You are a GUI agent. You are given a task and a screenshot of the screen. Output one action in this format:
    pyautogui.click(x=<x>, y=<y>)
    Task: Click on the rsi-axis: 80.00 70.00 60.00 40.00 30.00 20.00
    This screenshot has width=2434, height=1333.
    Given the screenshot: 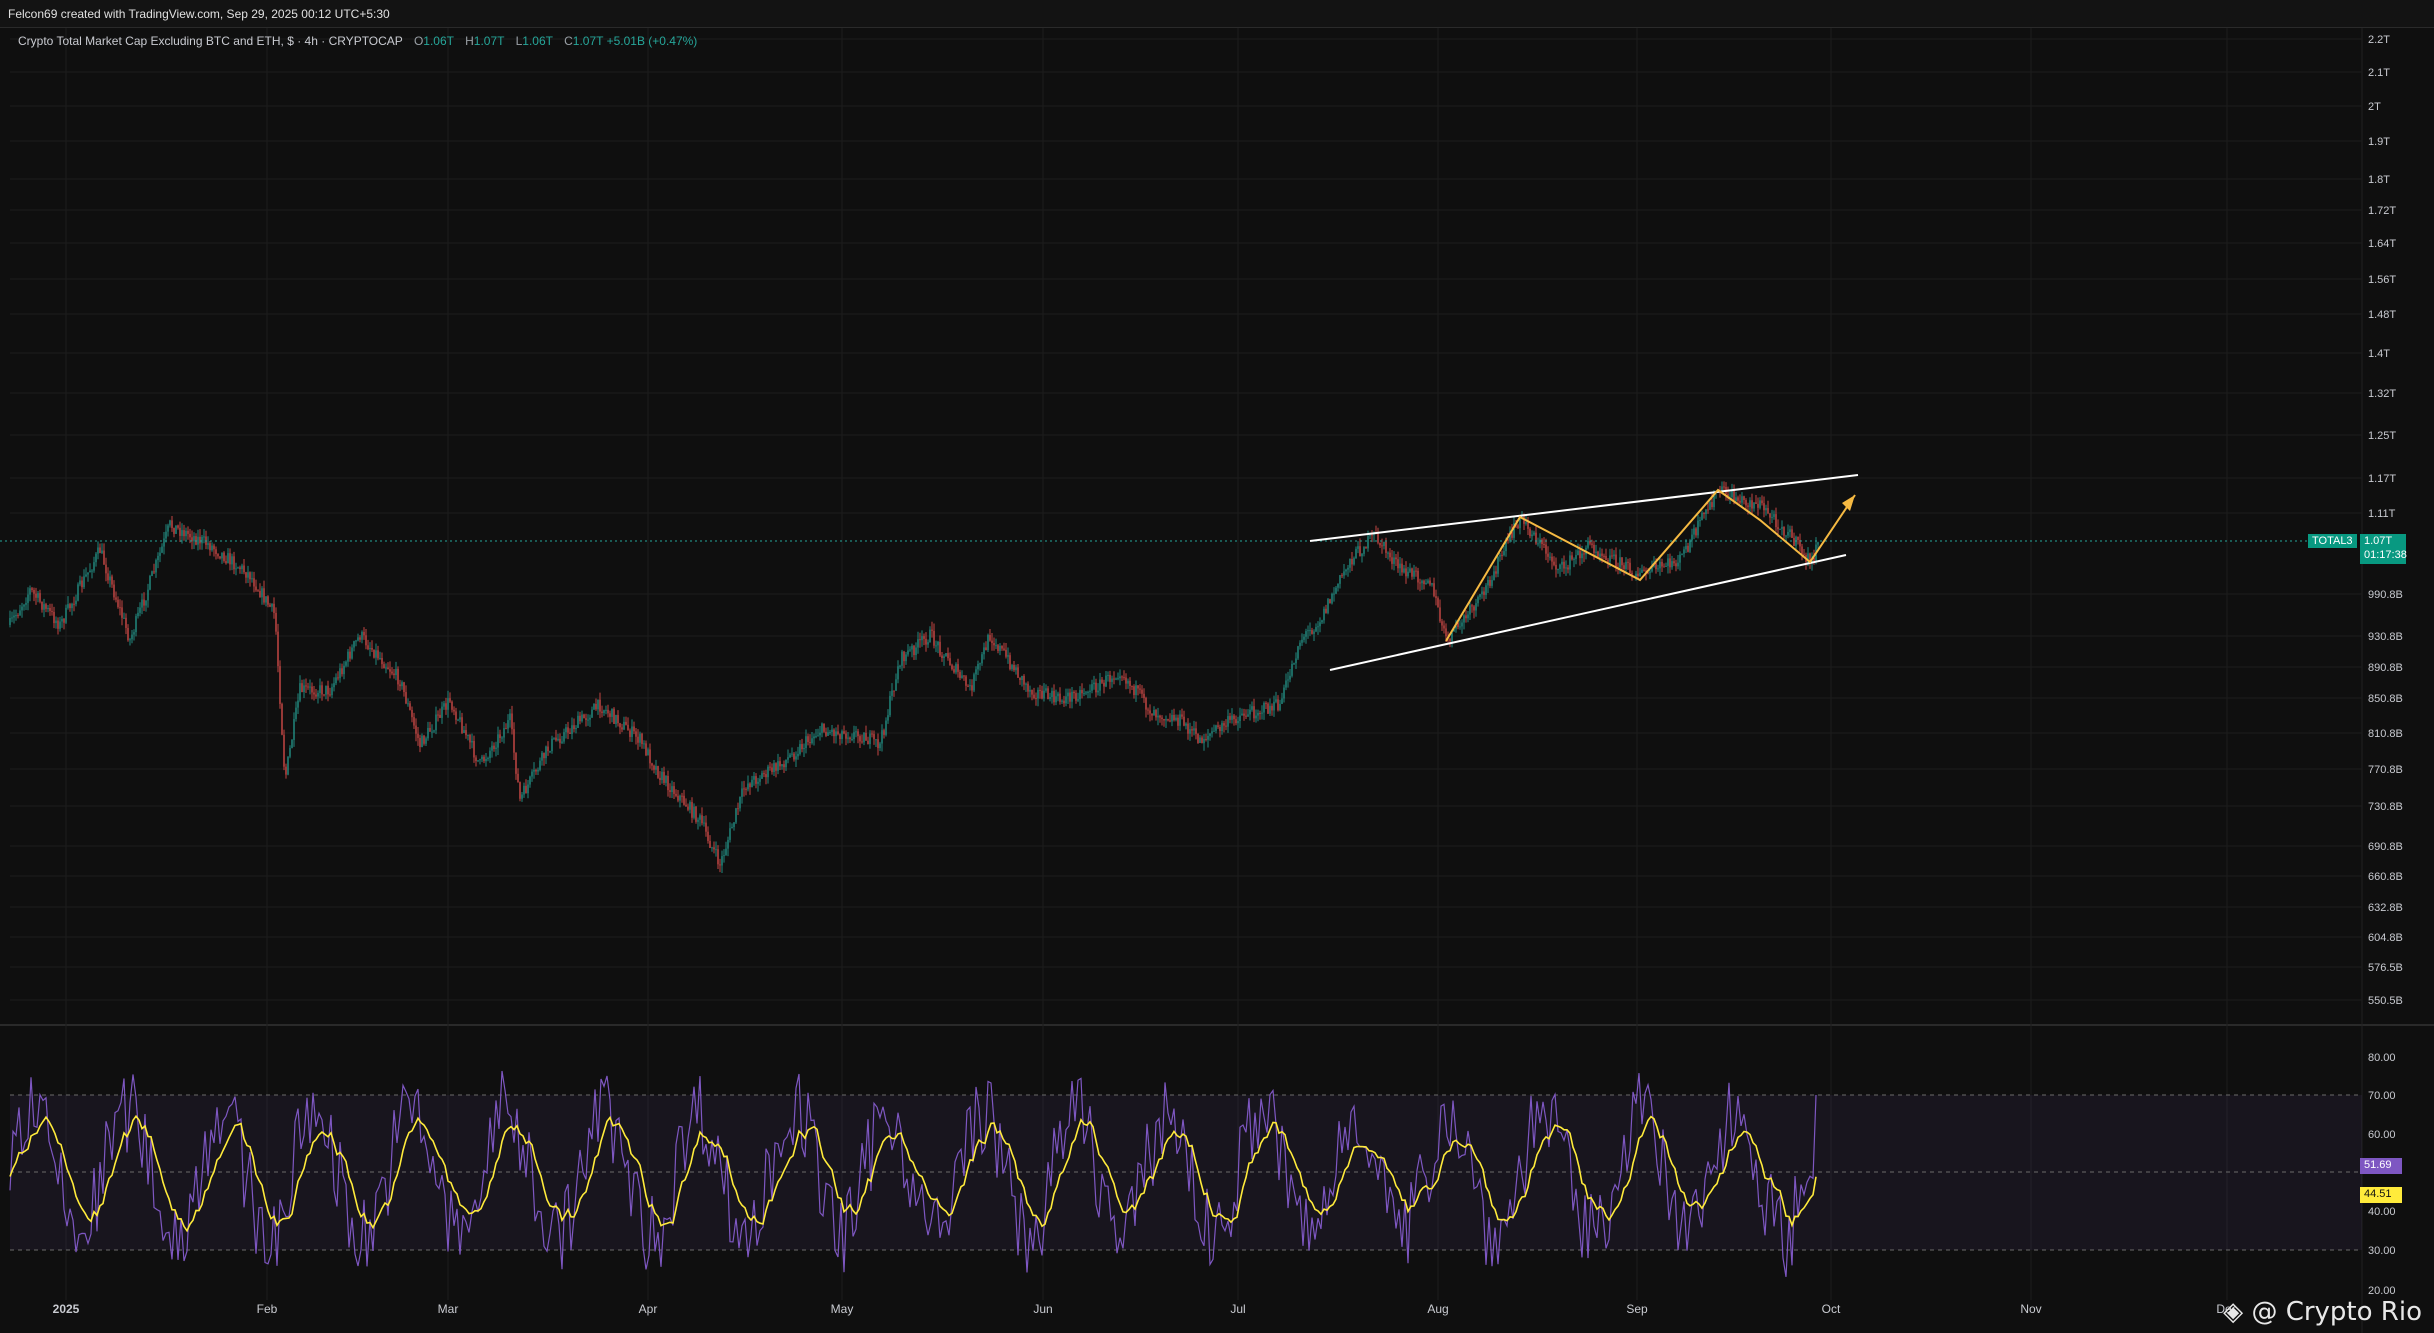 What is the action you would take?
    pyautogui.click(x=2382, y=1174)
    